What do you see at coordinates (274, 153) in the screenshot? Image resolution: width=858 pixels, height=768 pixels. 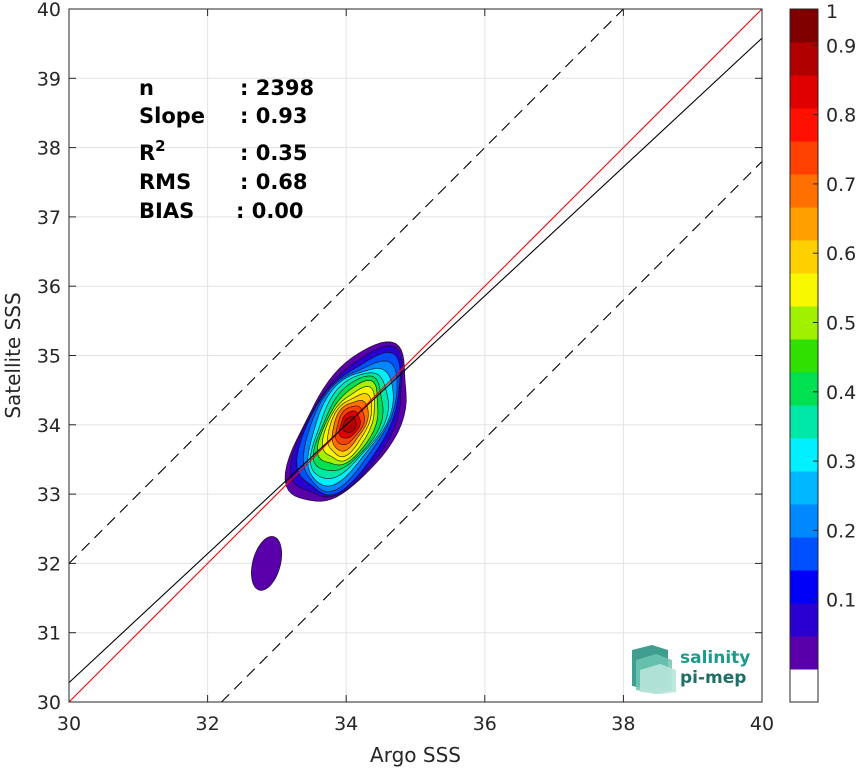 I see `stat-value: : 0.35` at bounding box center [274, 153].